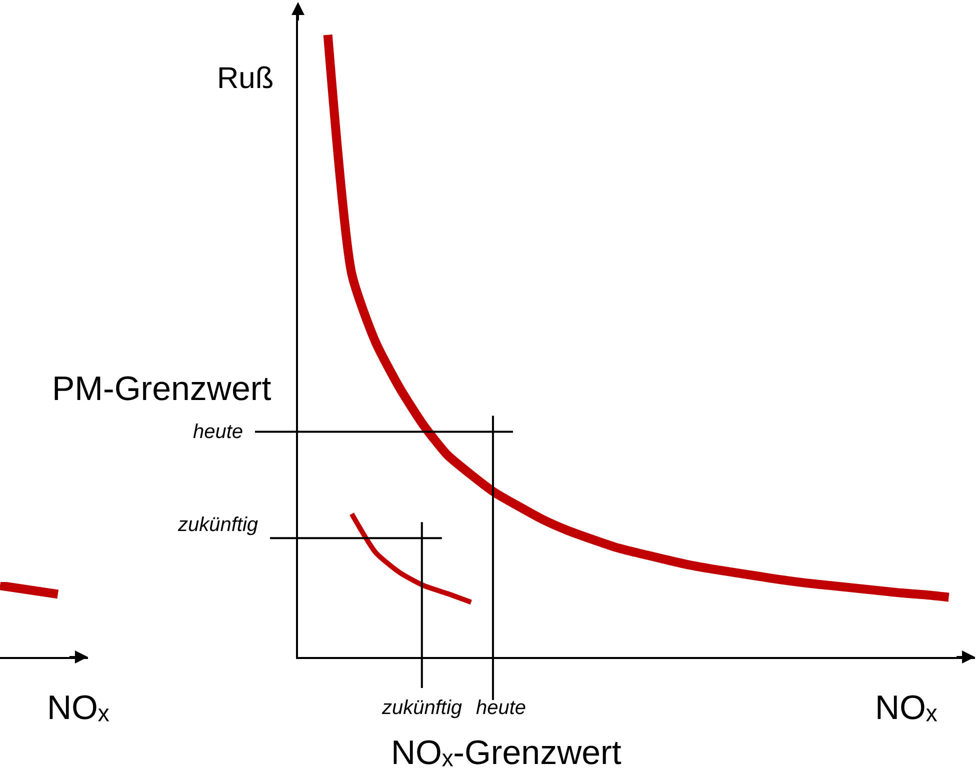 The image size is (977, 782). What do you see at coordinates (421, 708) in the screenshot?
I see `text: zukünftig` at bounding box center [421, 708].